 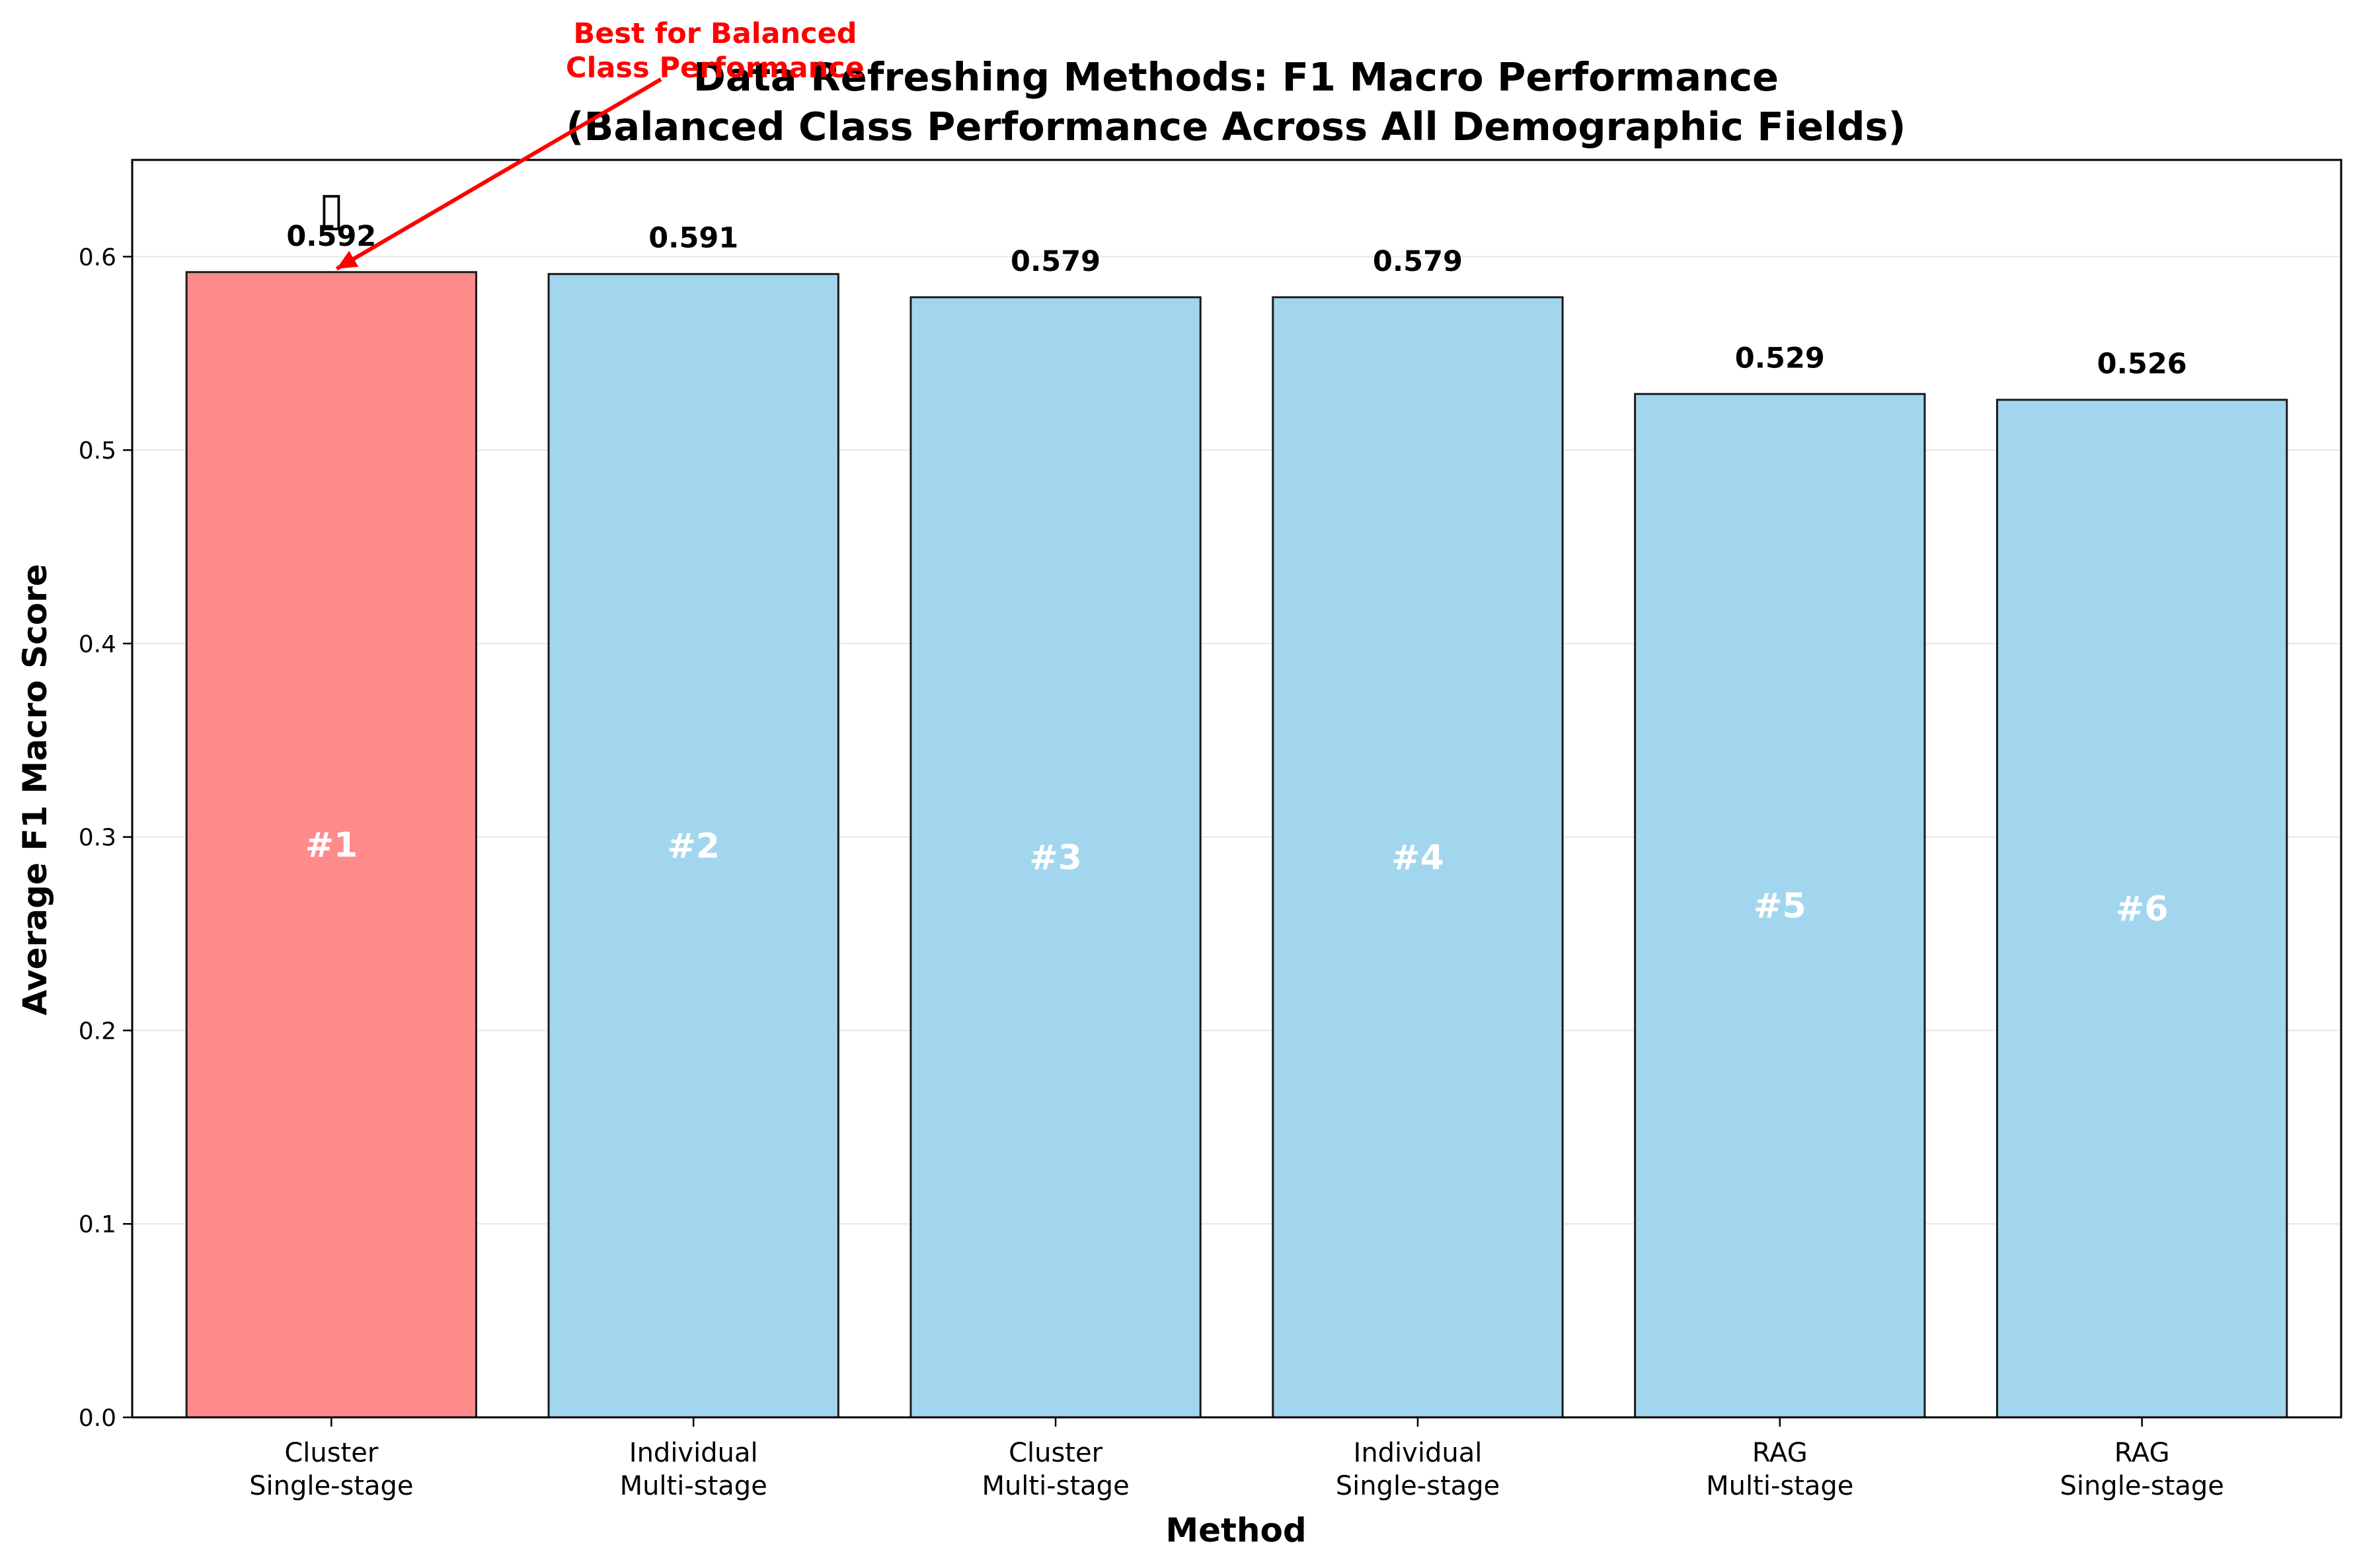 I want to click on rank-label: #4, so click(x=1417, y=857).